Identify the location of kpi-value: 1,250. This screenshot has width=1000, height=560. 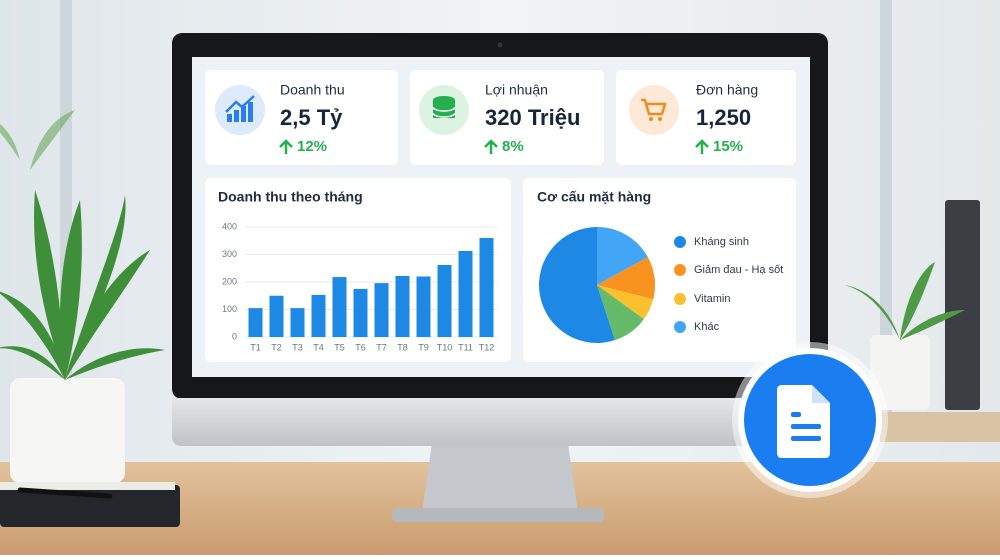
(723, 117).